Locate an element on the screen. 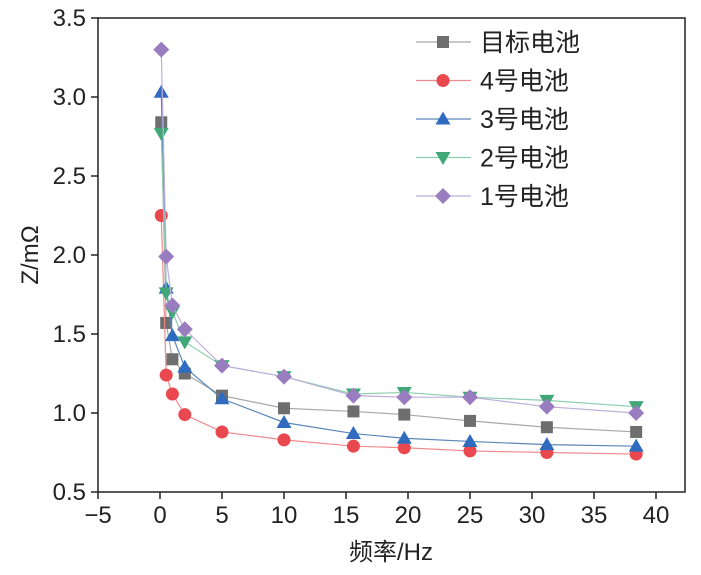 Image resolution: width=701 pixels, height=575 pixels. x-tick-label: 20 is located at coordinates (408, 515).